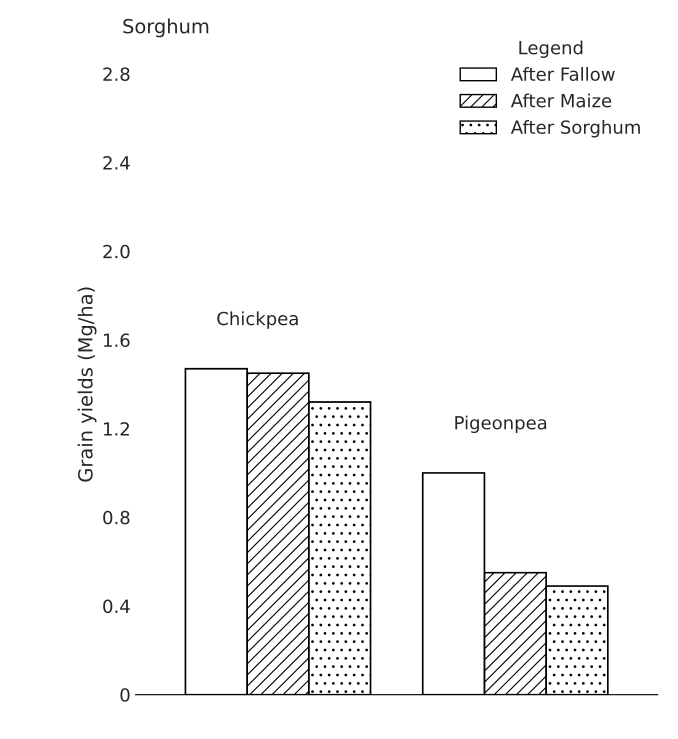  Describe the element at coordinates (116, 606) in the screenshot. I see `y-tick-label: 0.4` at that location.